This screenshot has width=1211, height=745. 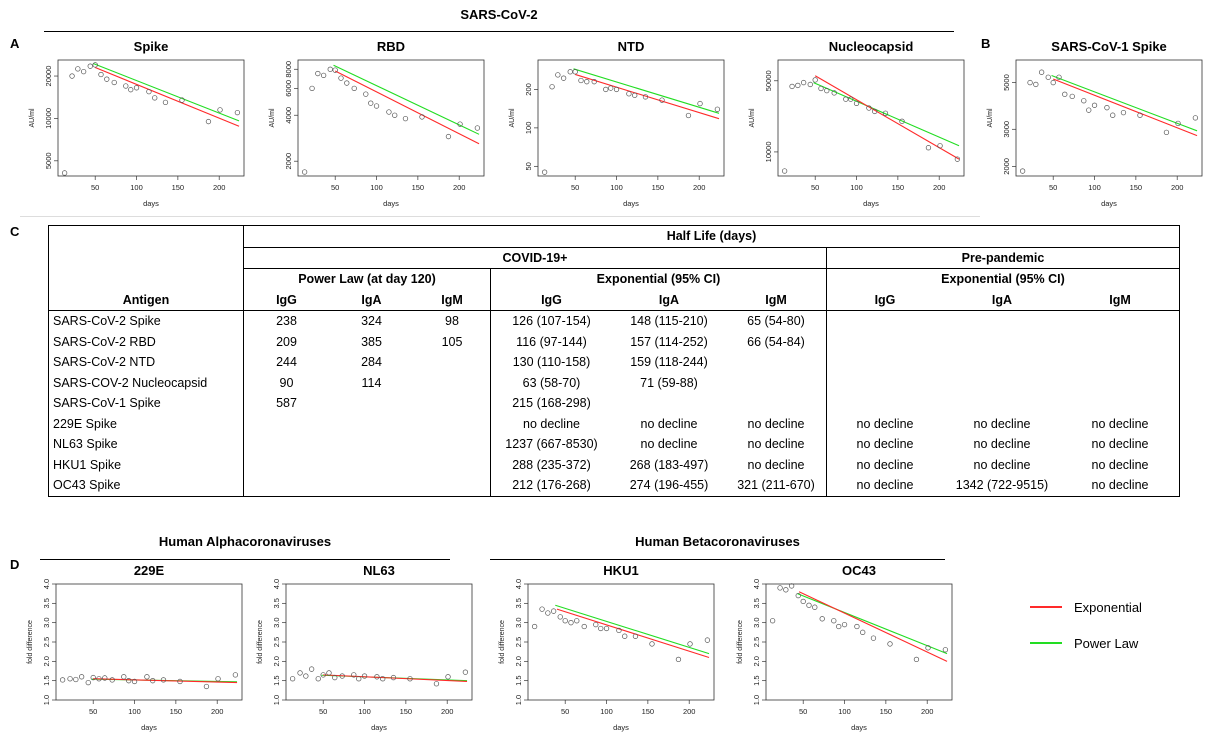 What do you see at coordinates (606, 711) in the screenshot?
I see `x-tick-label: 100` at bounding box center [606, 711].